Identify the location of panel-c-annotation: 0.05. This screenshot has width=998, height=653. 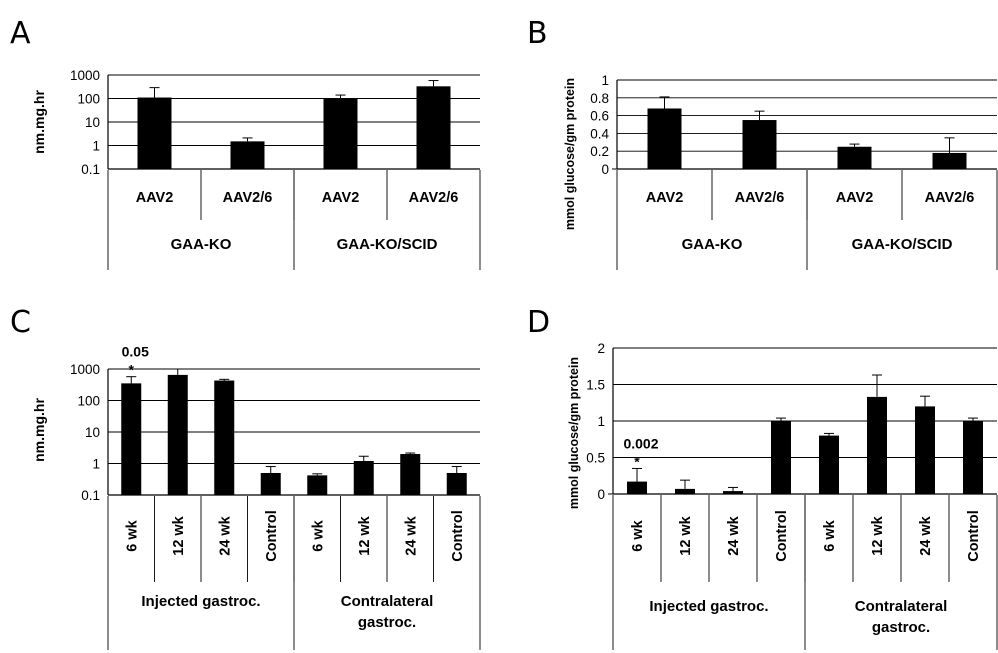
(135, 352).